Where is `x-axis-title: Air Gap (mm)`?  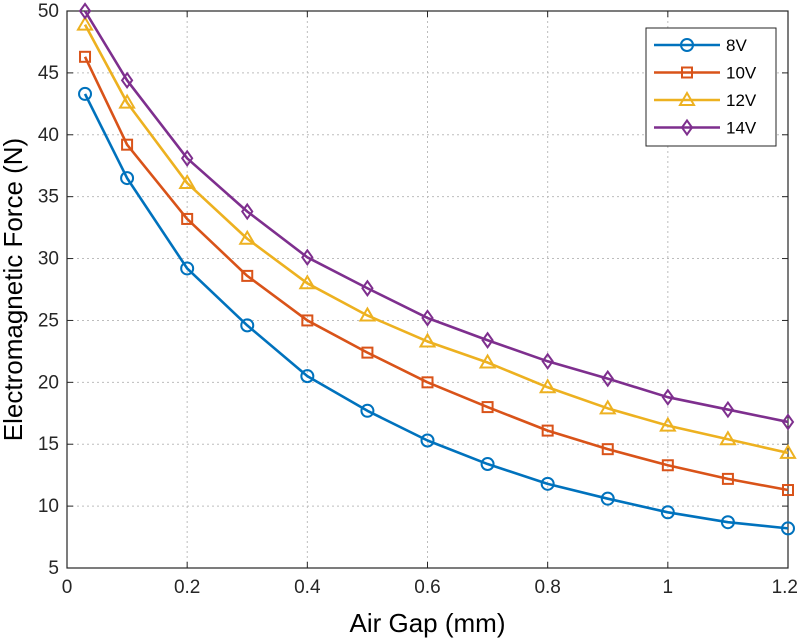 x-axis-title: Air Gap (mm) is located at coordinates (428, 623).